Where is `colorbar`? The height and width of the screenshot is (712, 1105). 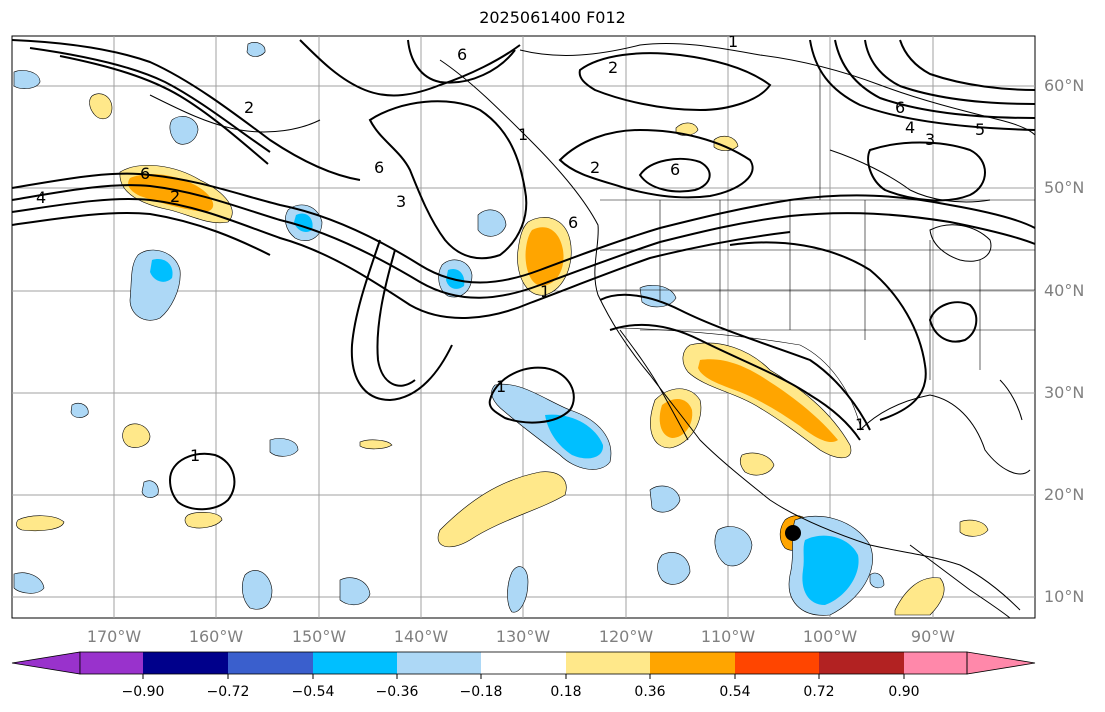 colorbar is located at coordinates (523, 665).